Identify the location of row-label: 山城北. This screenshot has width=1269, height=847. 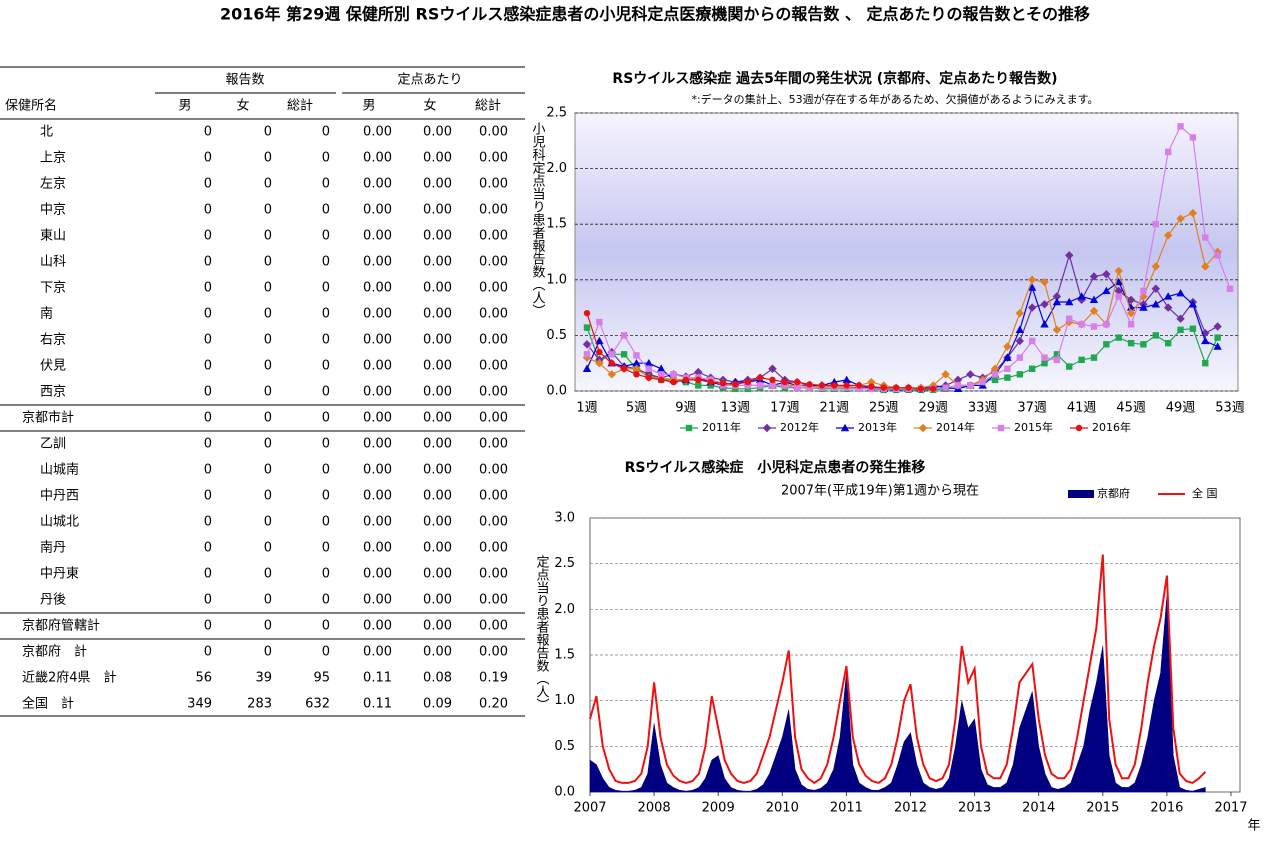
(59, 522).